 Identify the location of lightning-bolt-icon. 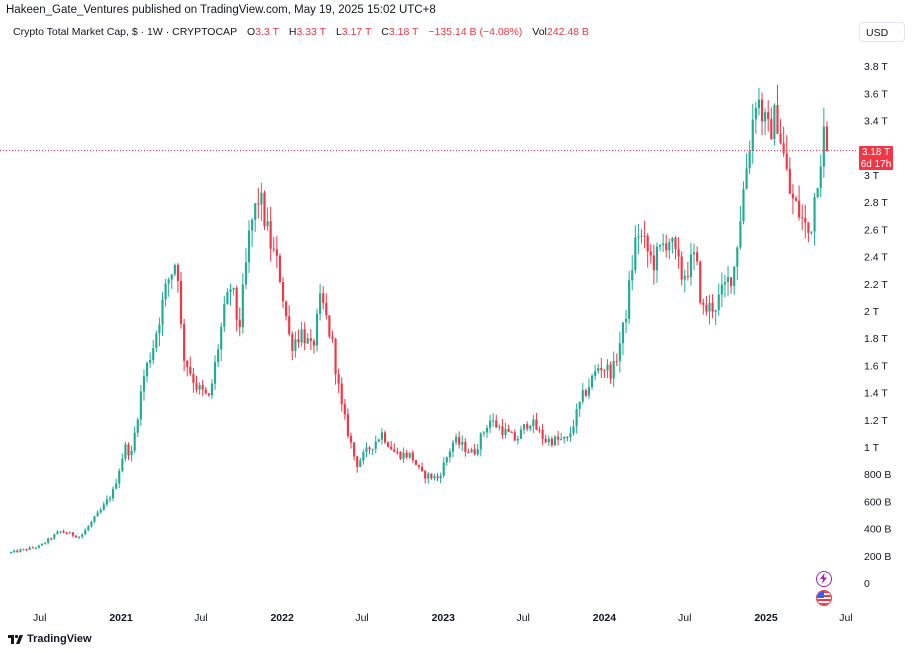
(824, 579).